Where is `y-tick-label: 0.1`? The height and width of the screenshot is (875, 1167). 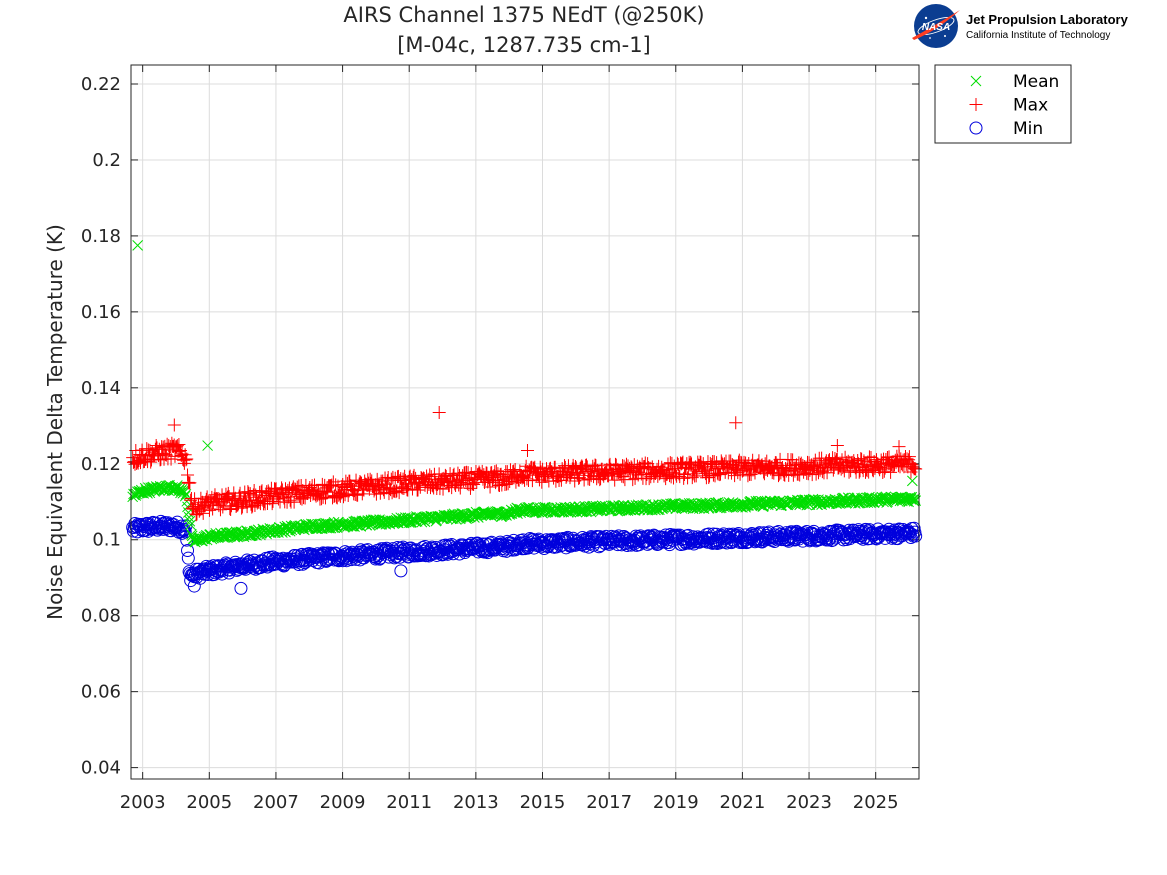
y-tick-label: 0.1 is located at coordinates (106, 540).